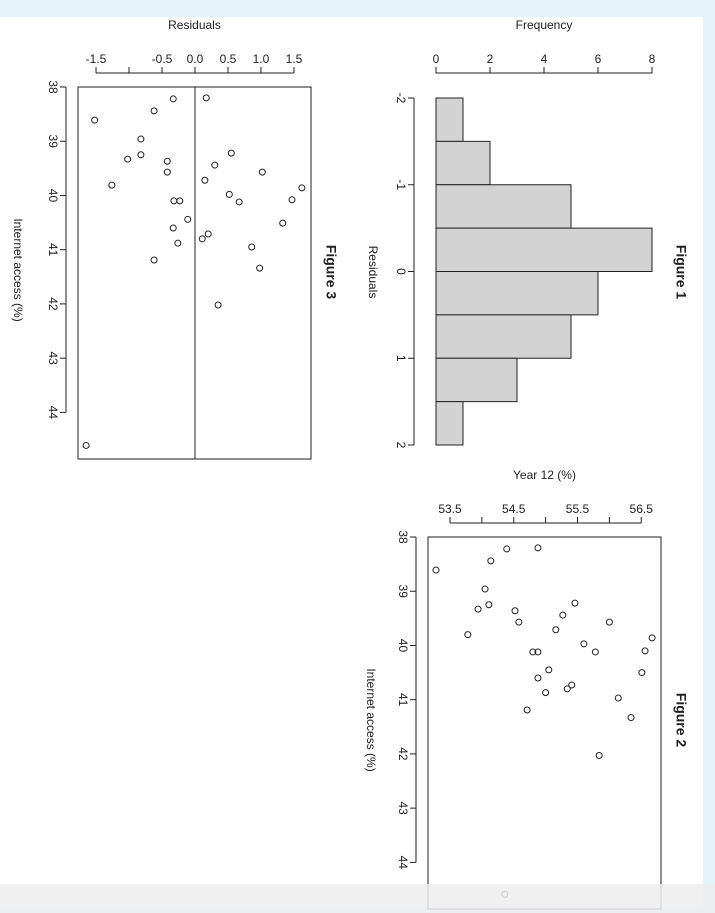 The width and height of the screenshot is (715, 913). I want to click on x-tick-label: 0, so click(436, 59).